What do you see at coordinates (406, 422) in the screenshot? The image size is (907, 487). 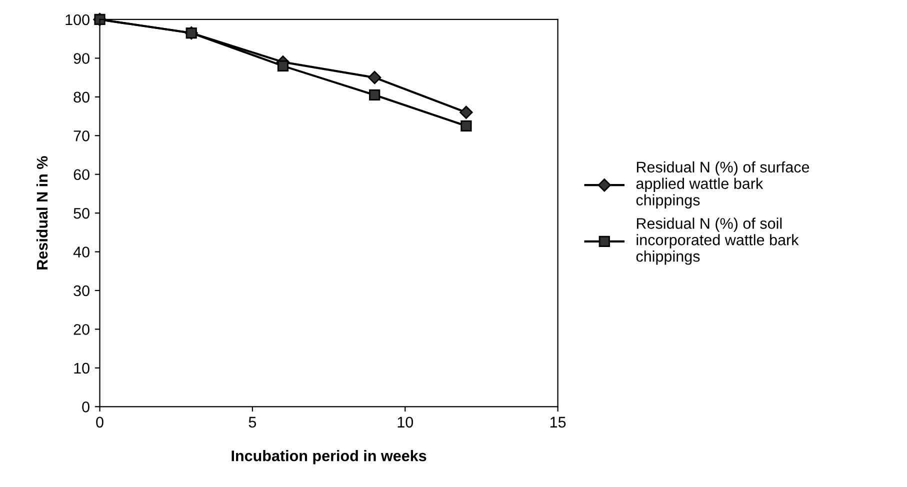 I see `x-tick-label: 10` at bounding box center [406, 422].